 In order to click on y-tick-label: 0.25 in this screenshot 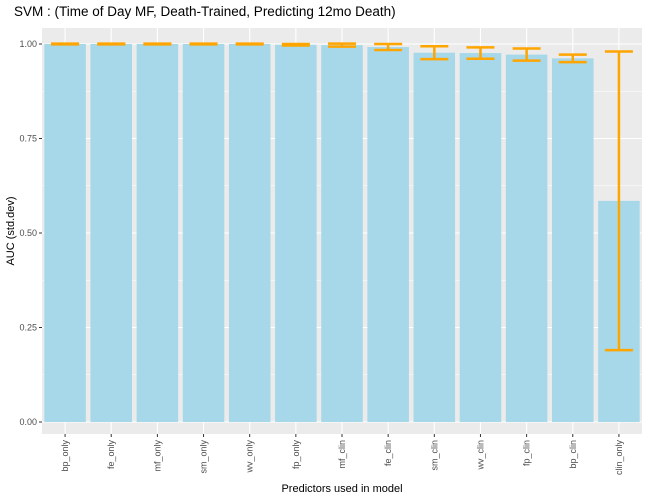, I will do `click(28, 328)`.